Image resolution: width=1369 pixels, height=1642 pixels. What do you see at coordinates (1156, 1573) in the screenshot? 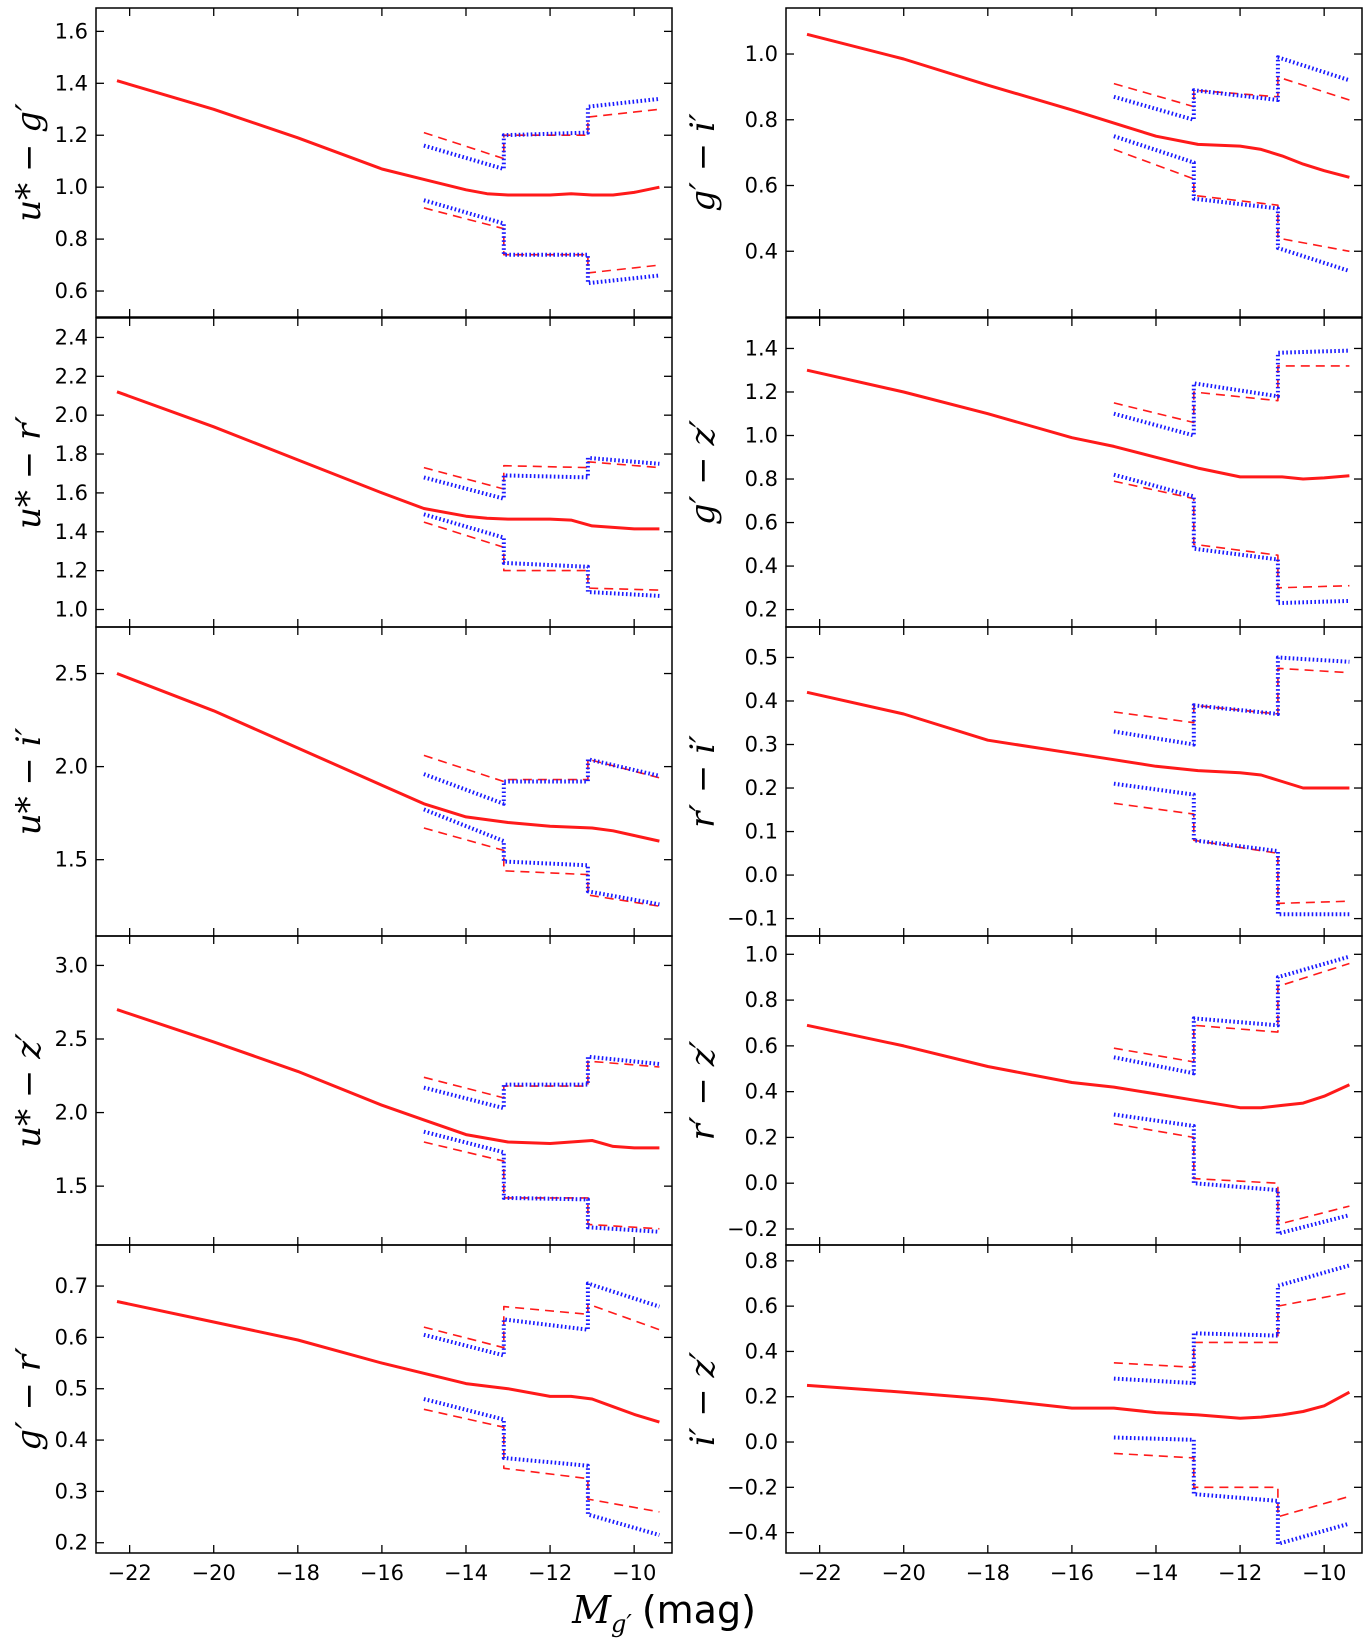
I see `x-tick-label: −14` at bounding box center [1156, 1573].